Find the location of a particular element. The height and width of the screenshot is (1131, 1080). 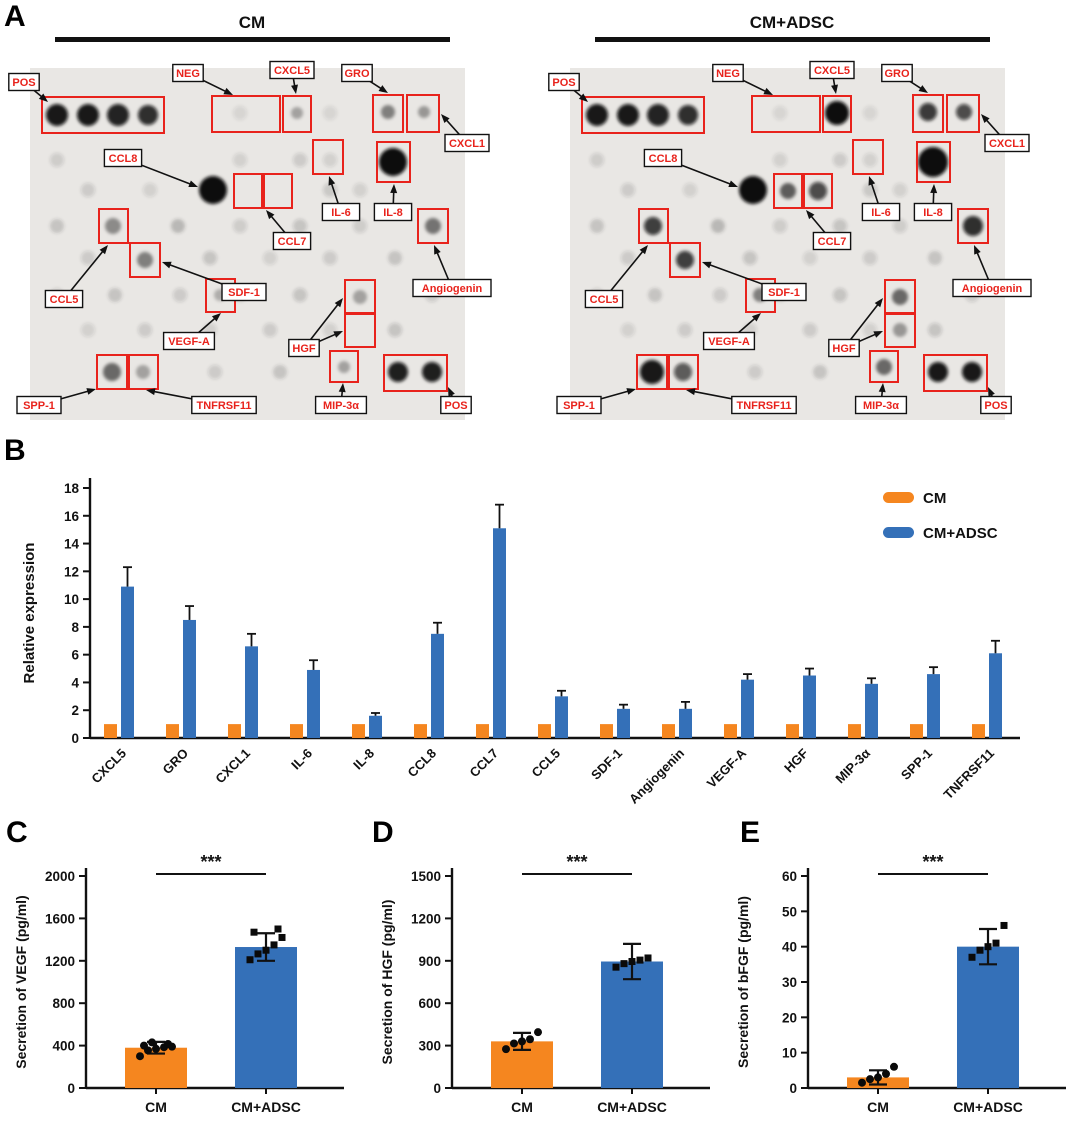

annotation-label: HGF is located at coordinates (844, 349).